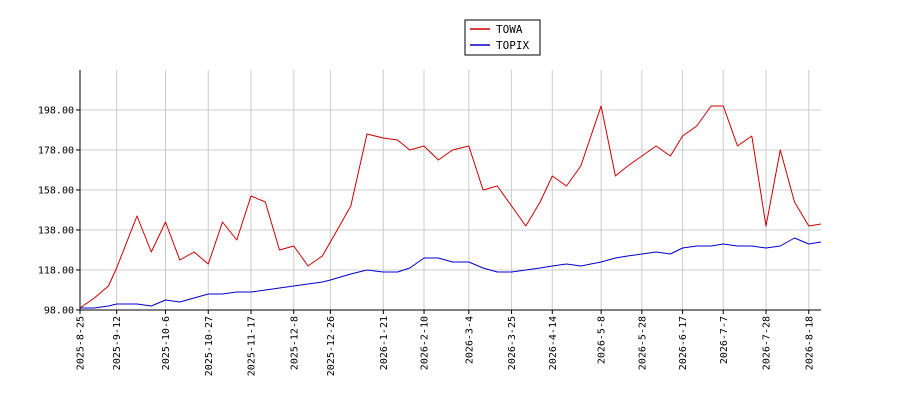 The image size is (900, 400). I want to click on y-tick-label: 198.00, so click(56, 111).